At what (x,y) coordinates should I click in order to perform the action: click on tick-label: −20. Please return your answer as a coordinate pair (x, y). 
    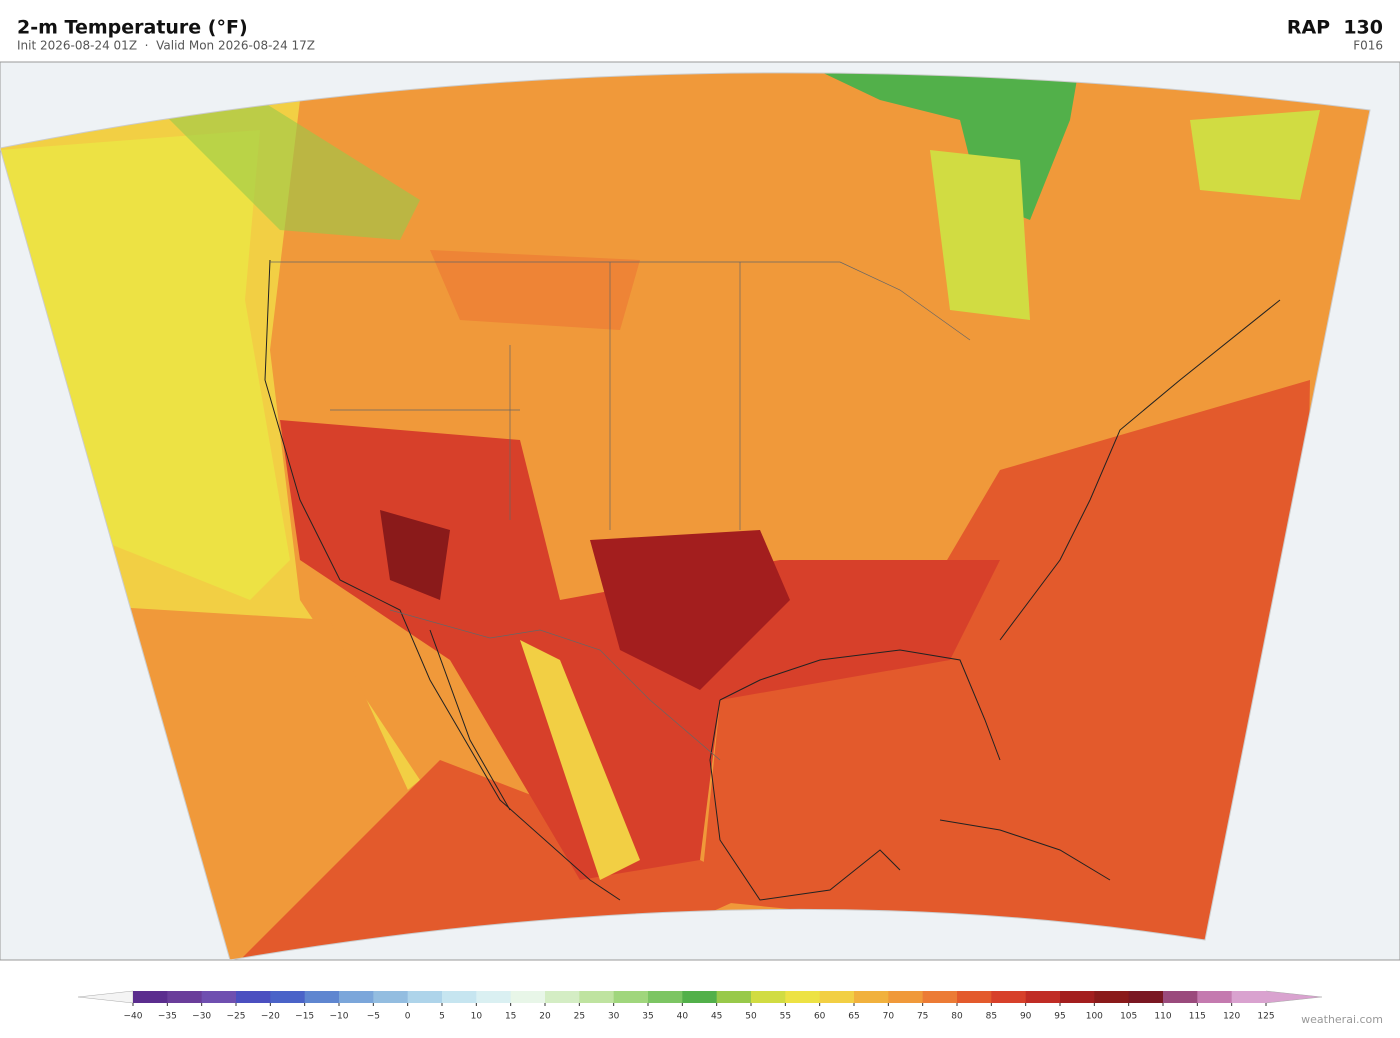
    Looking at the image, I should click on (270, 1017).